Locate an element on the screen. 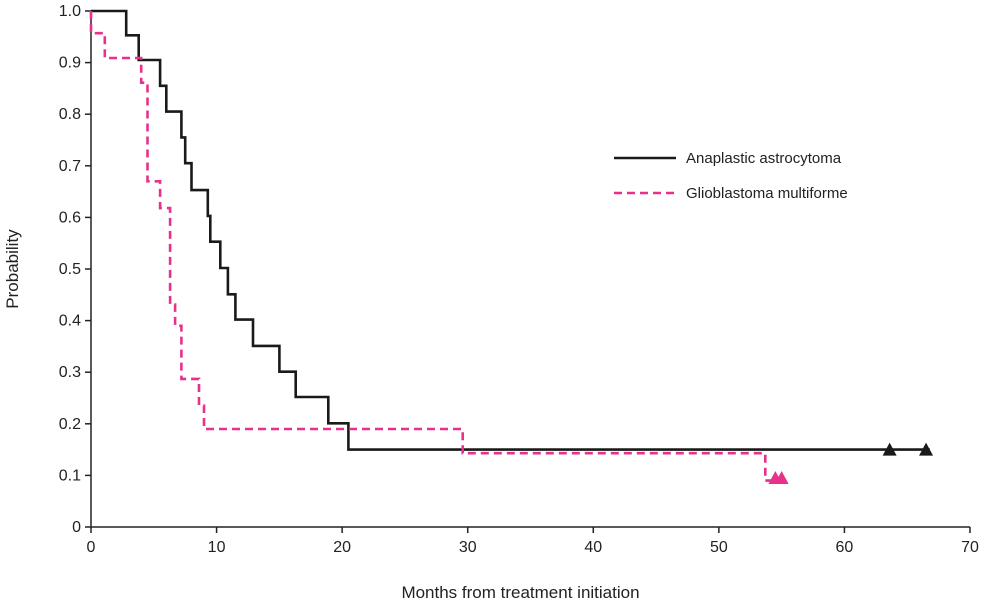  y-tick-label: 0.9 is located at coordinates (70, 63).